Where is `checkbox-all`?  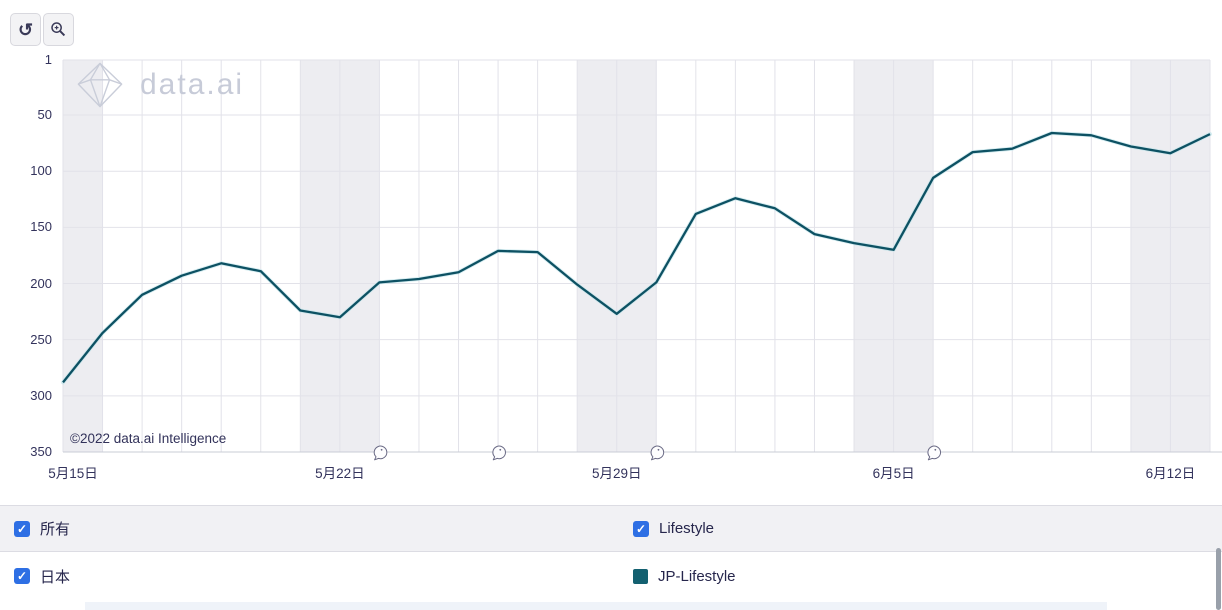 checkbox-all is located at coordinates (22, 528).